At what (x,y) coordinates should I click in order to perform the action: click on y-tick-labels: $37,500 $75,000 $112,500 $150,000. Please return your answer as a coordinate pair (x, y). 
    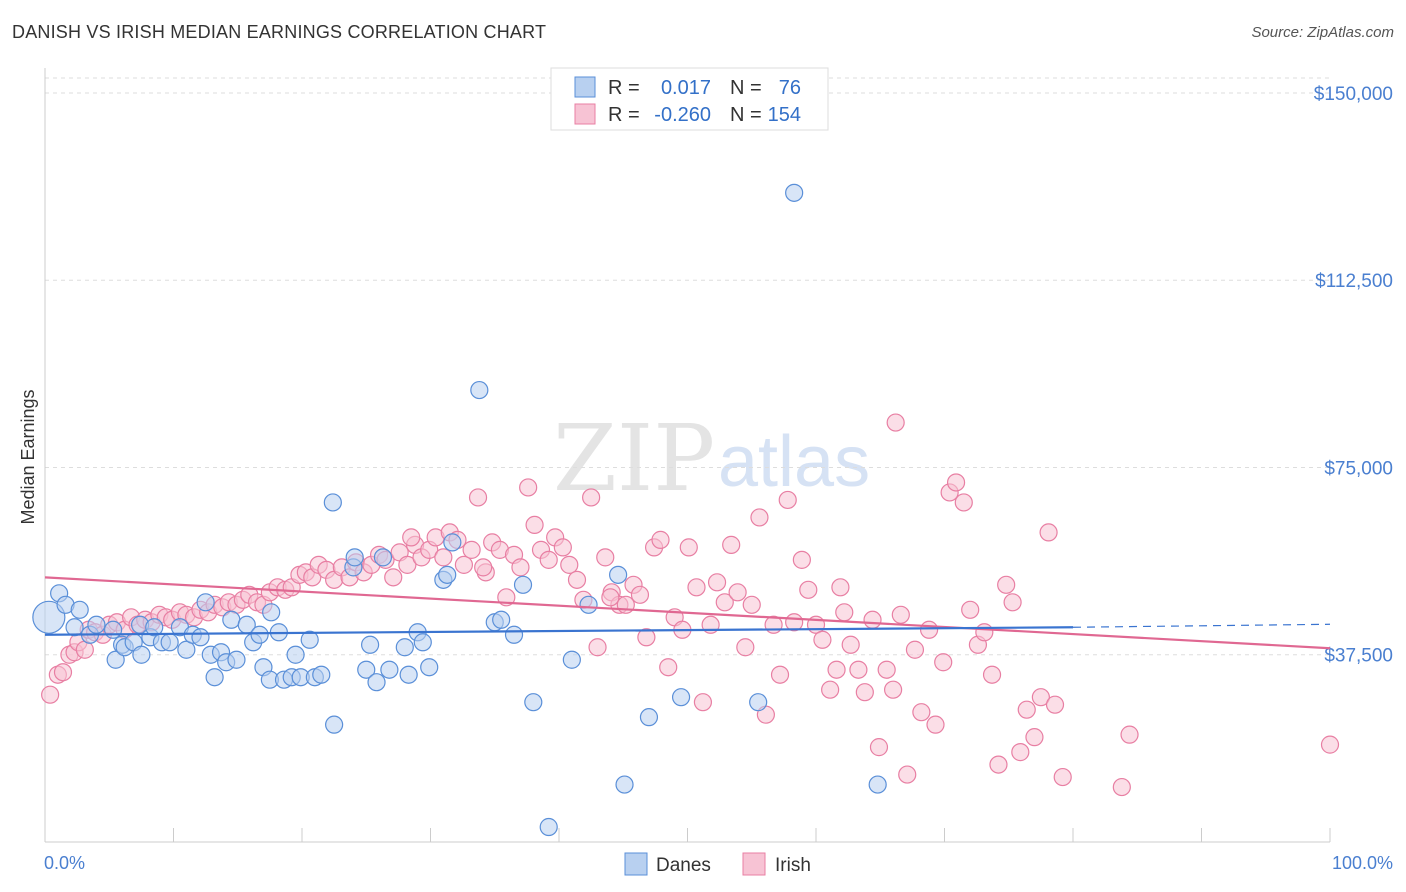
    Looking at the image, I should click on (1353, 375).